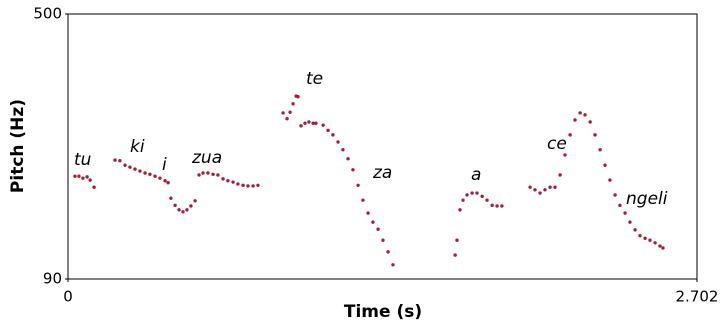 This screenshot has height=327, width=722. I want to click on x-tick-label: 0, so click(68, 297).